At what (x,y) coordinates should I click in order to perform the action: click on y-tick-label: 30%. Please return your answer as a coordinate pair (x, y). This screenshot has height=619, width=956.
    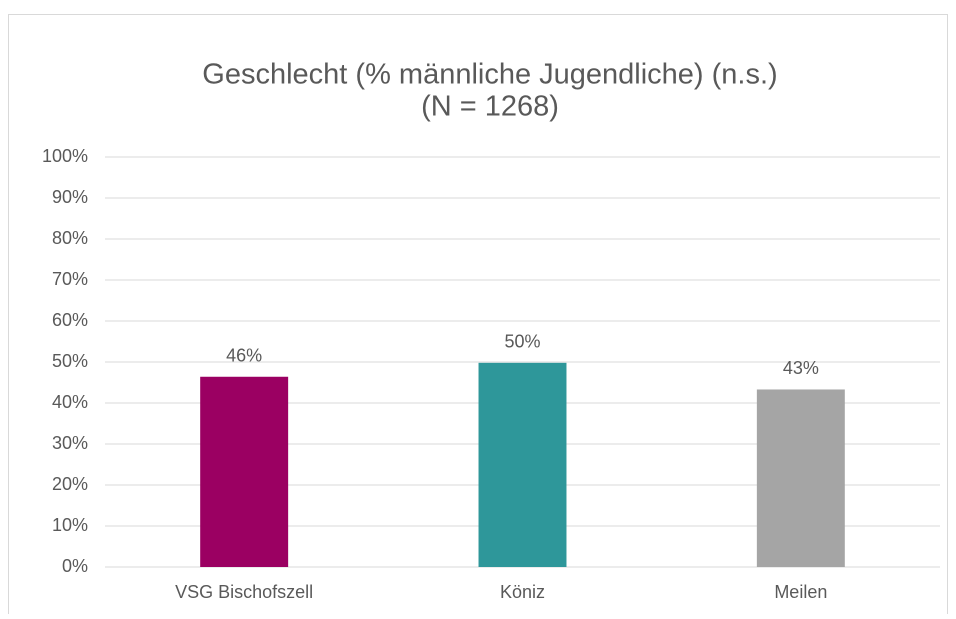
    Looking at the image, I should click on (70, 443).